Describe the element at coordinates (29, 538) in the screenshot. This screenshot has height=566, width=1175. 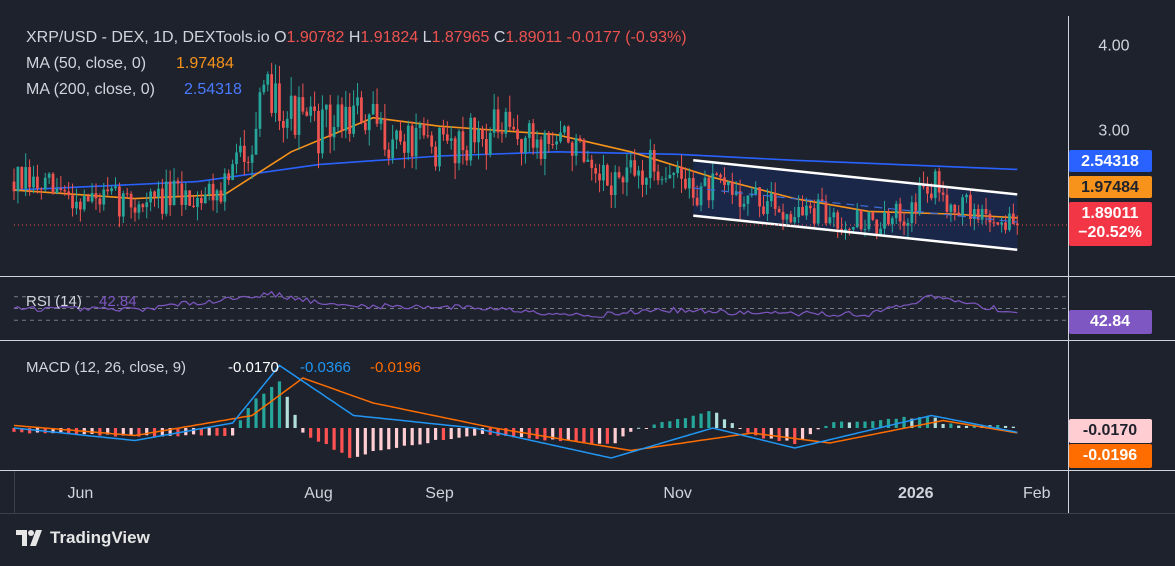
I see `tradingview-icon` at that location.